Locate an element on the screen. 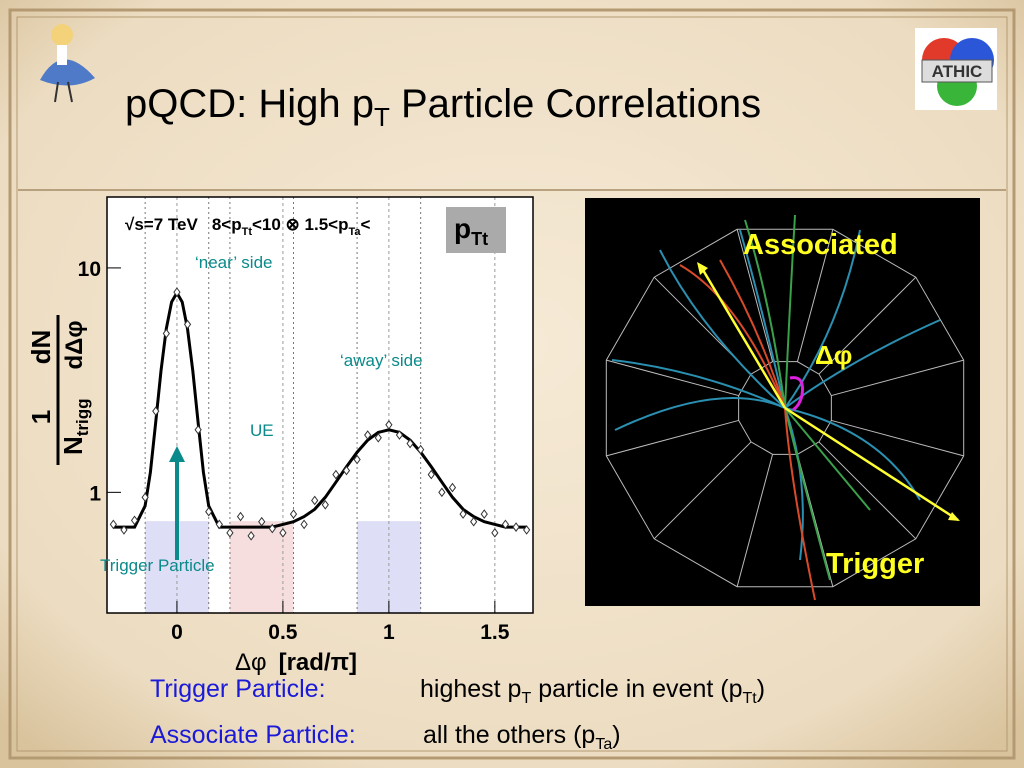 Image resolution: width=1024 pixels, height=773 pixels. x-axis-label: Δφ [rad/π] is located at coordinates (296, 662).